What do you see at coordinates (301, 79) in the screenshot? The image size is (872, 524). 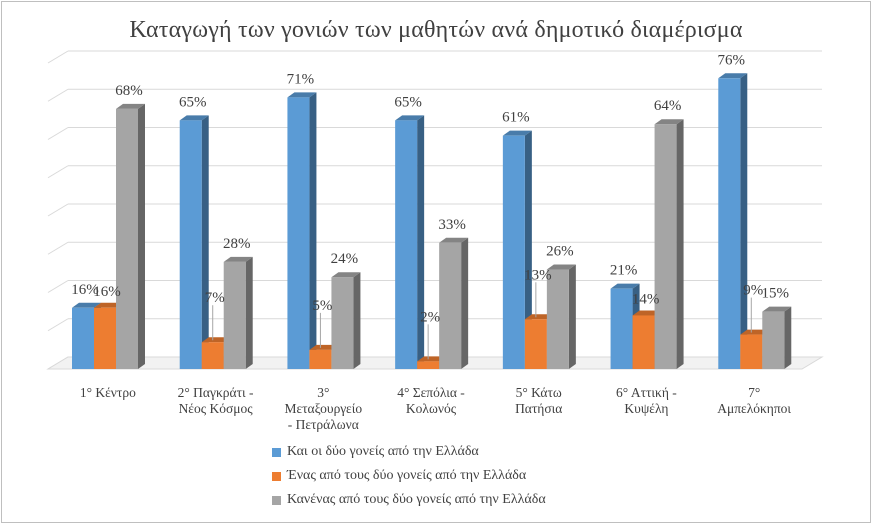 I see `data-label: 71%` at bounding box center [301, 79].